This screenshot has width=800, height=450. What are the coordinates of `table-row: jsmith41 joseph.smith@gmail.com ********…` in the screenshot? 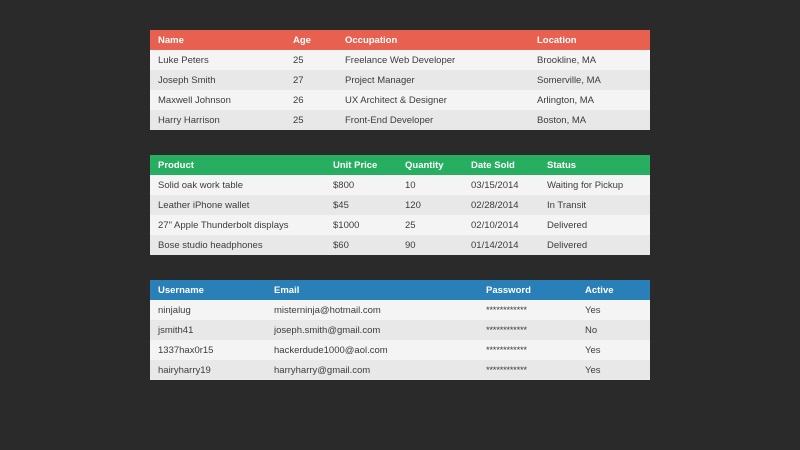 It's located at (400, 330).